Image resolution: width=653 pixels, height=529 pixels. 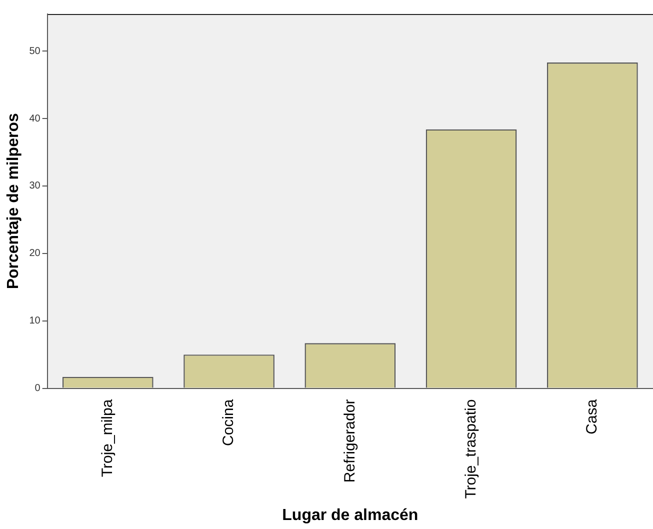 What do you see at coordinates (13, 201) in the screenshot?
I see `y-axis-title: Porcentaje de milperos` at bounding box center [13, 201].